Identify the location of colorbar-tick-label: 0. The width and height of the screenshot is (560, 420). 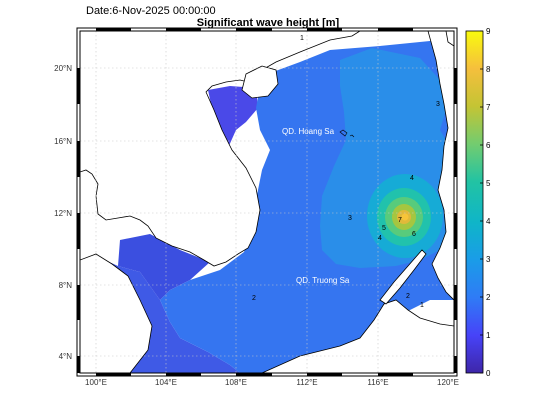
(488, 373).